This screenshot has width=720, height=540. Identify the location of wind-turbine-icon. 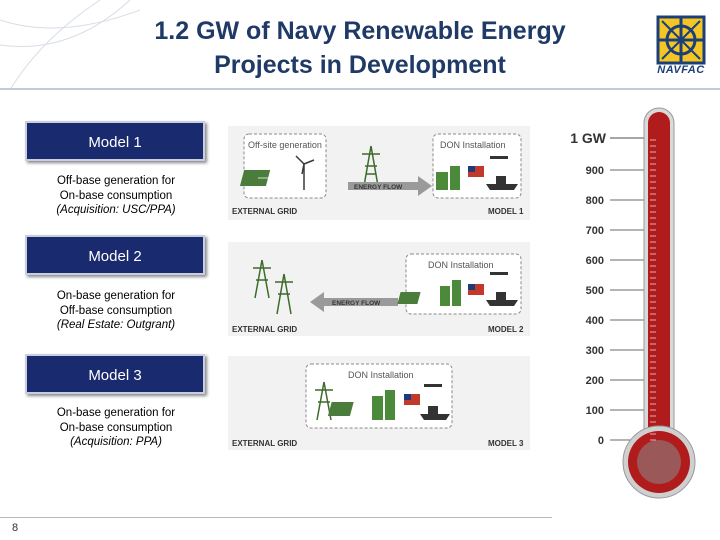
(305, 172).